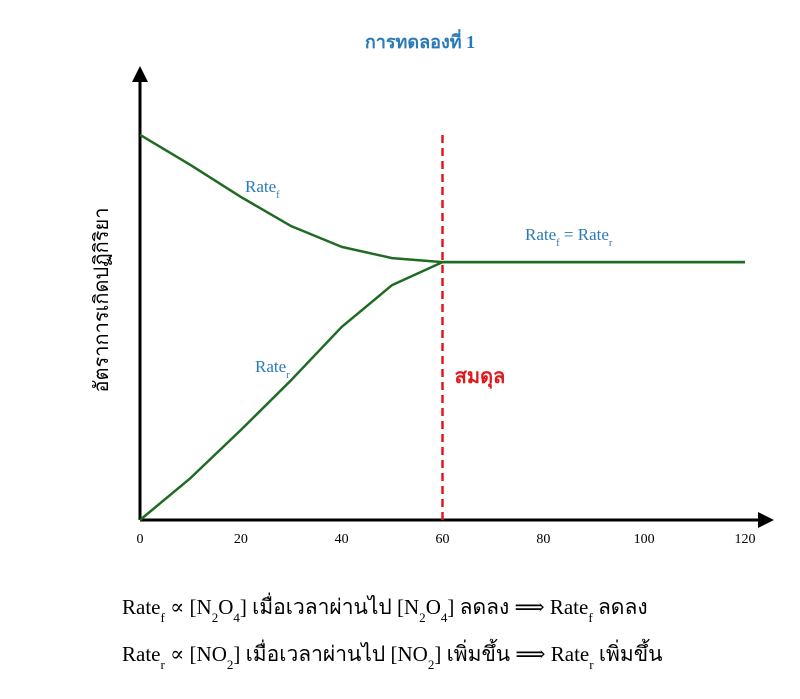 The width and height of the screenshot is (800, 699). What do you see at coordinates (329, 605) in the screenshot?
I see `text-run: ] เมื่อเวลาผ่านไป [N` at bounding box center [329, 605].